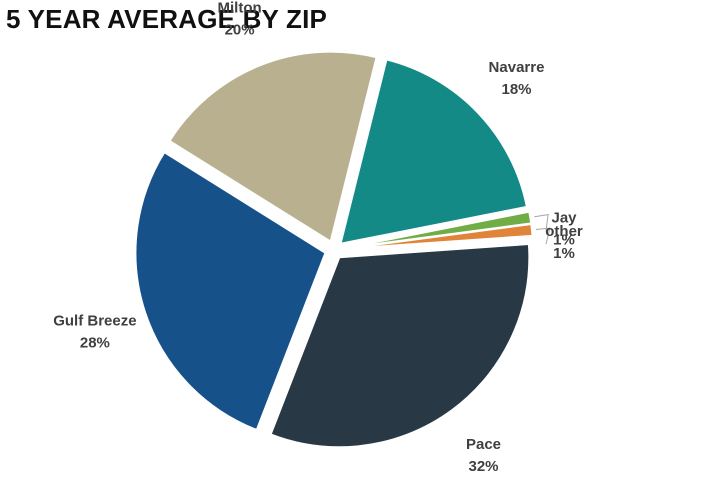 This screenshot has width=724, height=500. What do you see at coordinates (240, 8) in the screenshot?
I see `slice-label-milton: Milton` at bounding box center [240, 8].